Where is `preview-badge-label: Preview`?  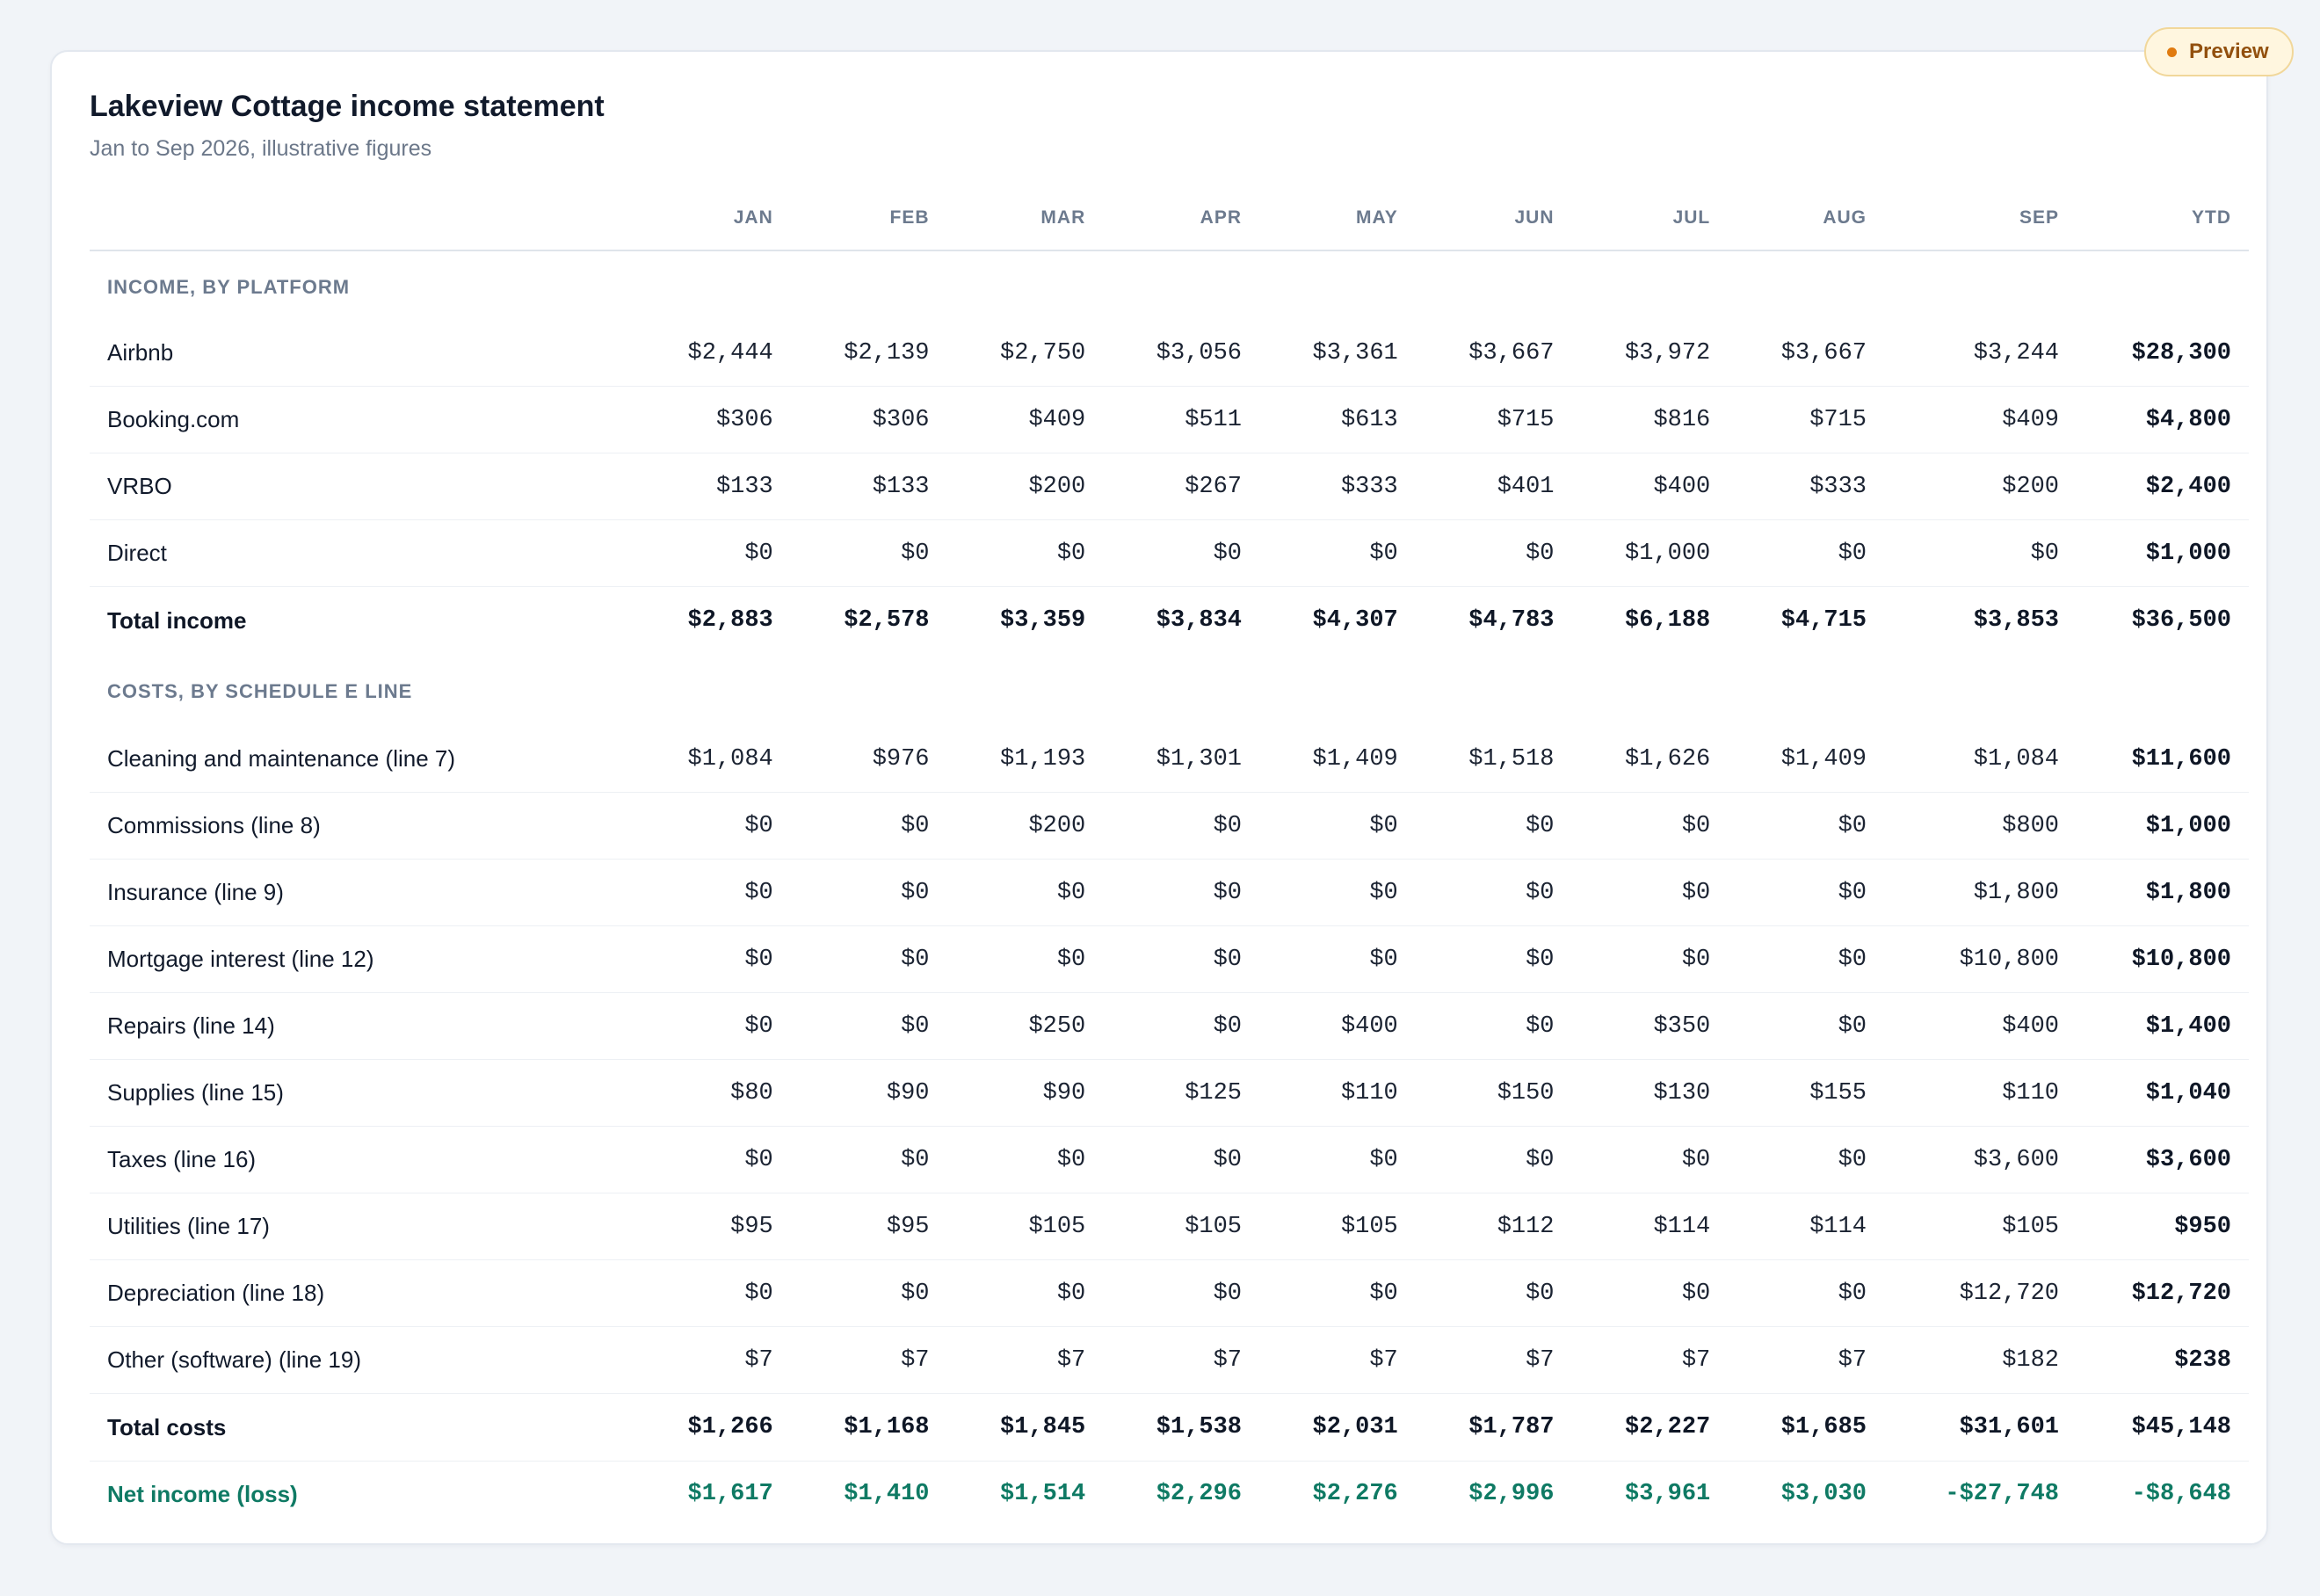
preview-badge-label: Preview is located at coordinates (2229, 51).